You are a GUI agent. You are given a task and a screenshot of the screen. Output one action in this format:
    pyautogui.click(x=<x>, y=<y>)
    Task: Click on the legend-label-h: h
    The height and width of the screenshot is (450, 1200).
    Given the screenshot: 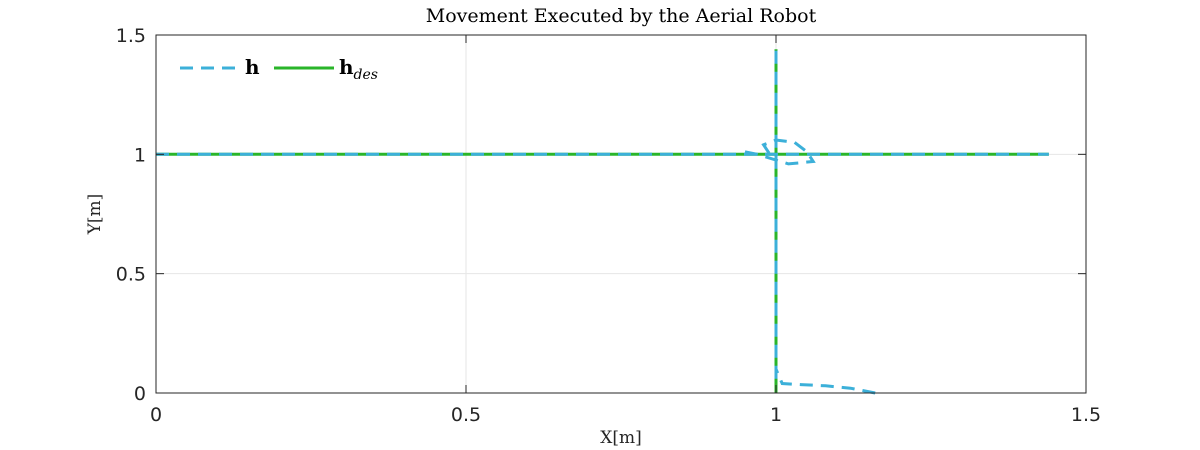 What is the action you would take?
    pyautogui.click(x=252, y=67)
    